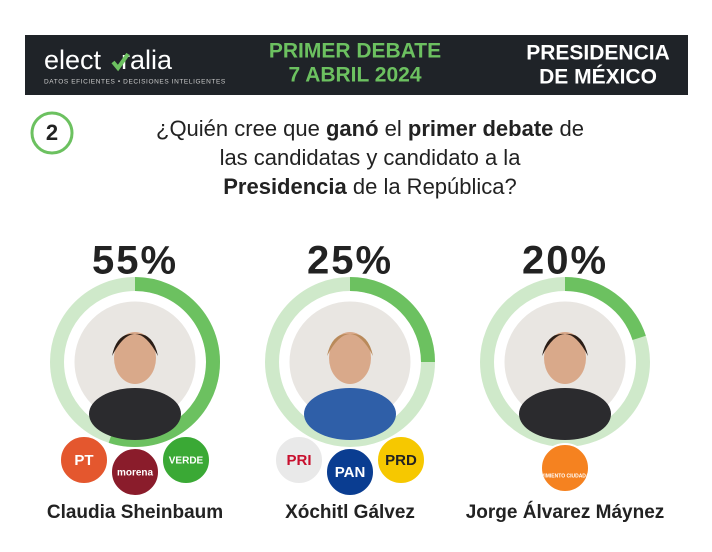 The height and width of the screenshot is (552, 712). I want to click on question-line: Presidencia de la República?, so click(370, 186).